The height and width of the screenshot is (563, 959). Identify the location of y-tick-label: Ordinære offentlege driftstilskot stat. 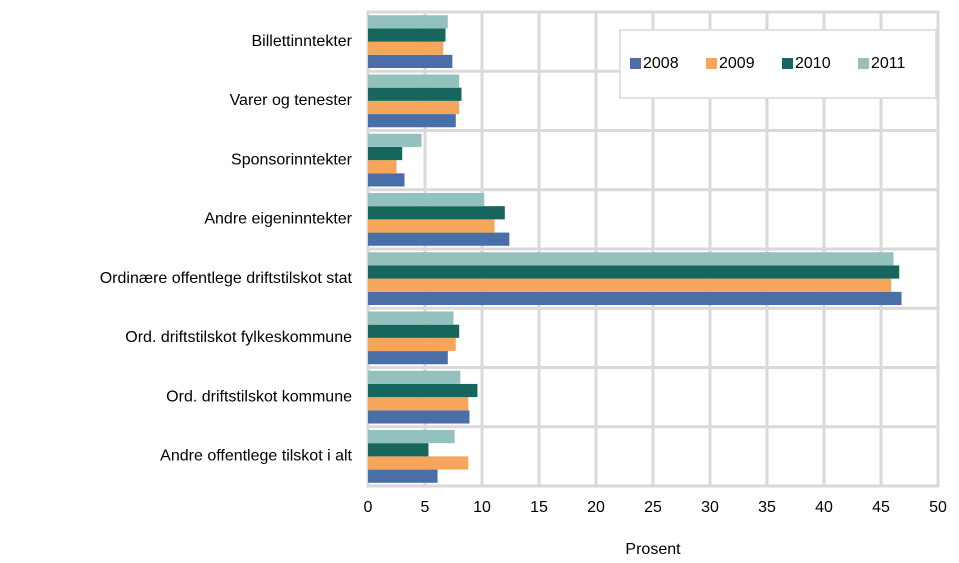
(226, 278).